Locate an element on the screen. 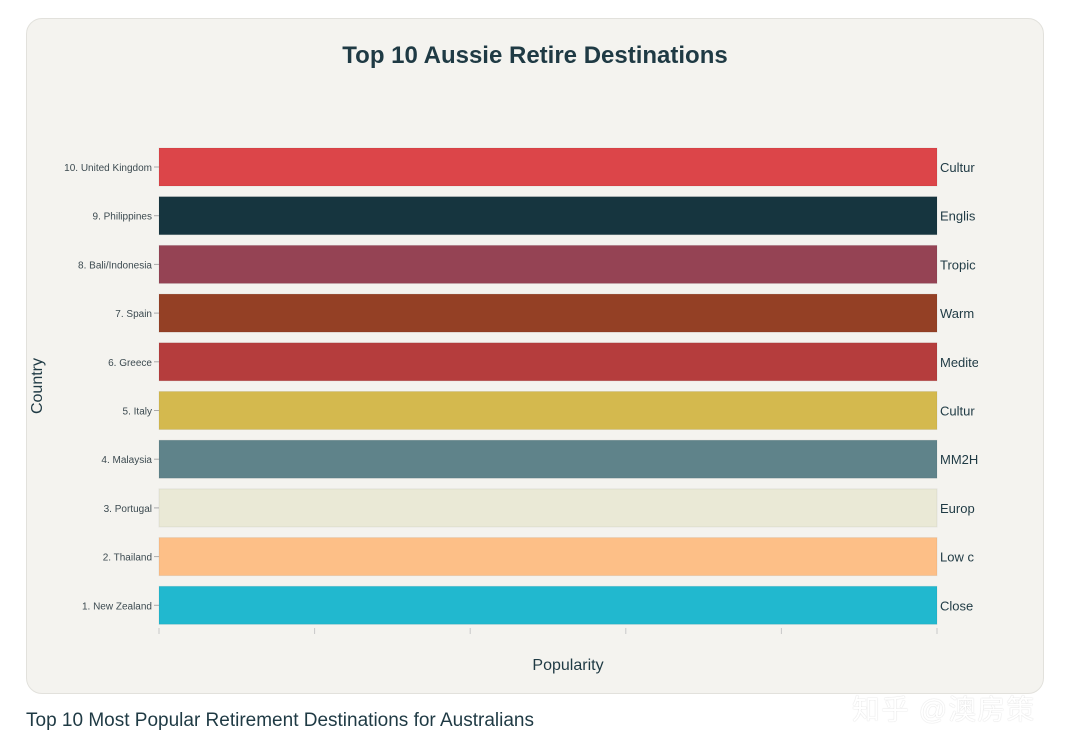  y-tick-label: 4. Malaysia is located at coordinates (126, 460).